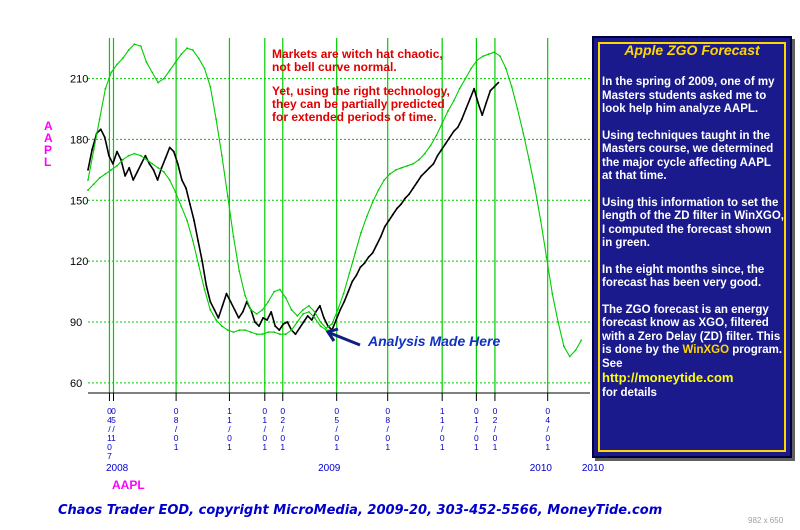 The height and width of the screenshot is (530, 800). I want to click on date-label-11-char-3: 0, so click(547, 438).